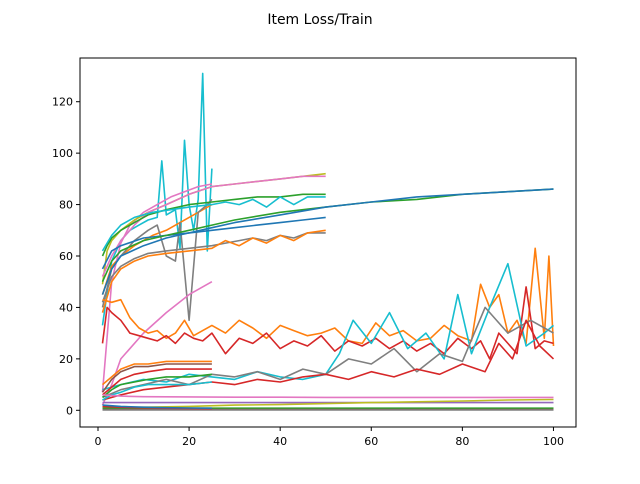 Image resolution: width=640 pixels, height=484 pixels. Describe the element at coordinates (62, 153) in the screenshot. I see `y-tick-label: 100` at that location.